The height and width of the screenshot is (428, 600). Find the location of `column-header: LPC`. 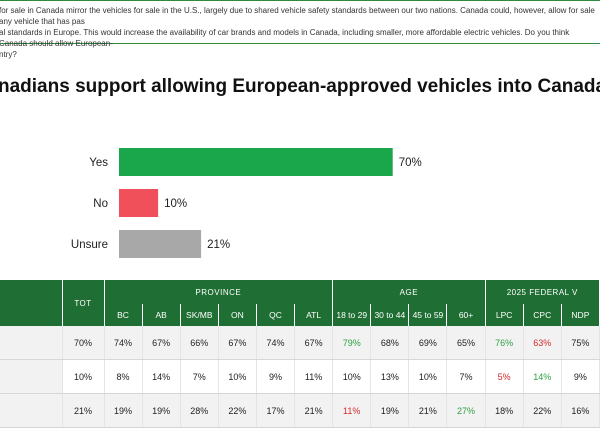

column-header: LPC is located at coordinates (504, 315).